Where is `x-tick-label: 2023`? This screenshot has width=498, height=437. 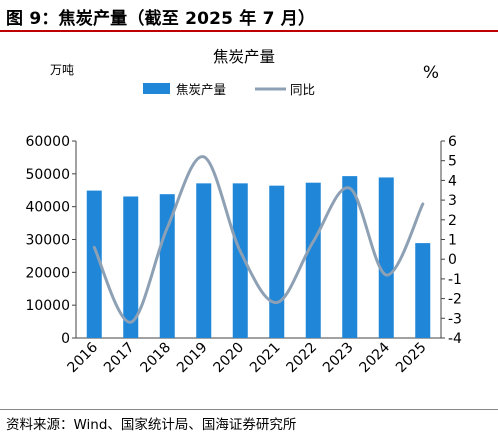
x-tick-label: 2023 is located at coordinates (338, 358).